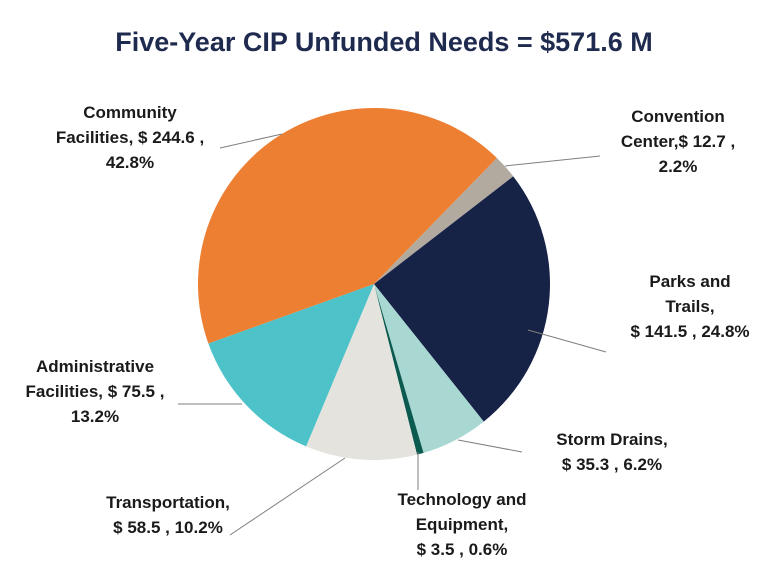  I want to click on data-label: 42.8%, so click(130, 162).